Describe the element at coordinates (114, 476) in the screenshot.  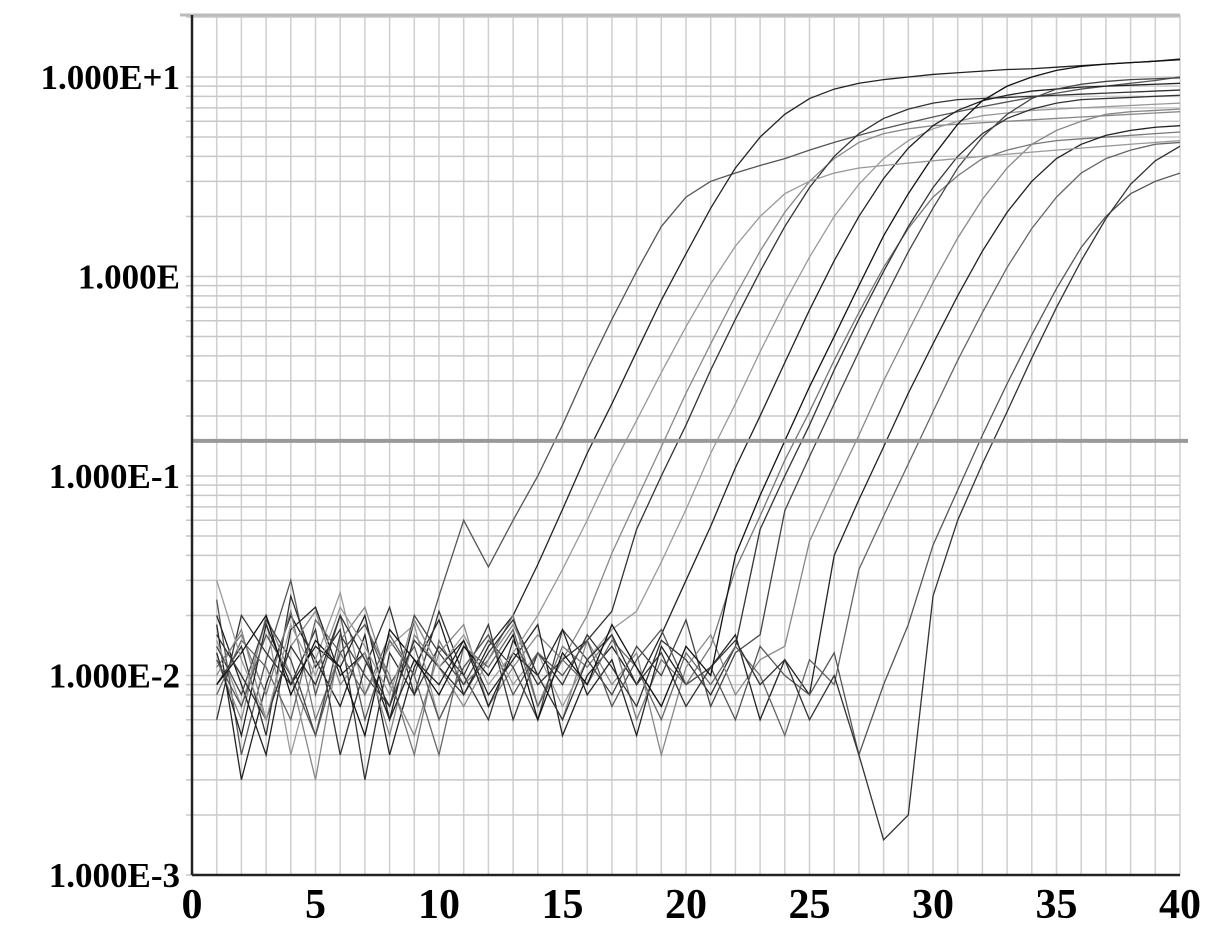
I see `y-tick-label: 1.000E-1` at that location.